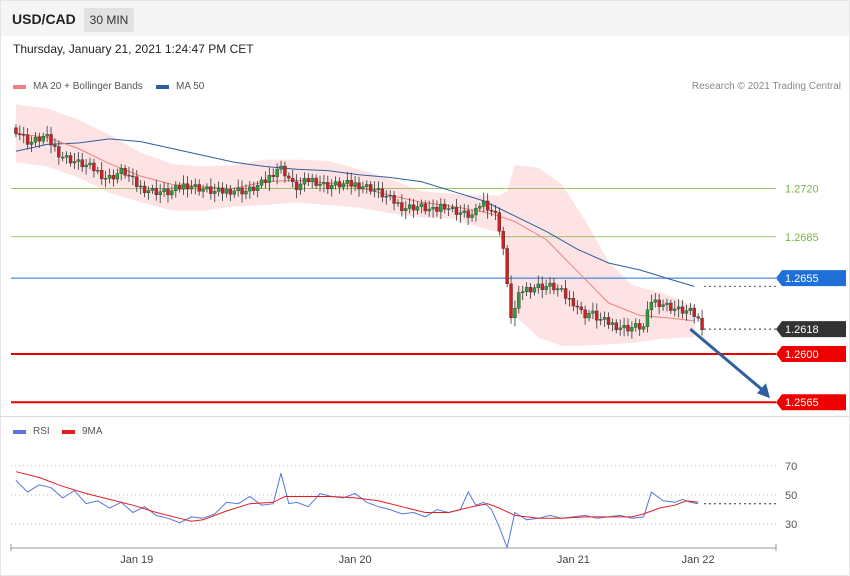  What do you see at coordinates (811, 329) in the screenshot?
I see `price-tag-1.2618` at bounding box center [811, 329].